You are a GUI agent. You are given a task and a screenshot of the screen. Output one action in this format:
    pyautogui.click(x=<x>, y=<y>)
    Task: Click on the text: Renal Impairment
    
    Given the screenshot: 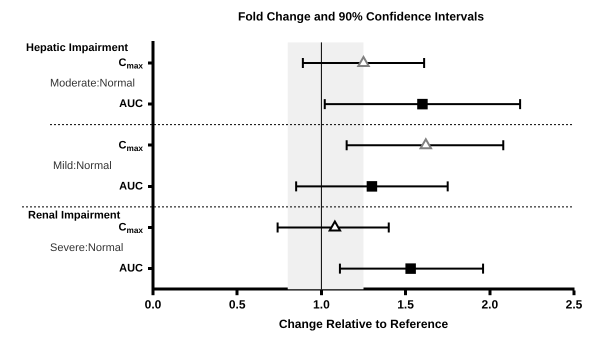 What is the action you would take?
    pyautogui.click(x=74, y=216)
    